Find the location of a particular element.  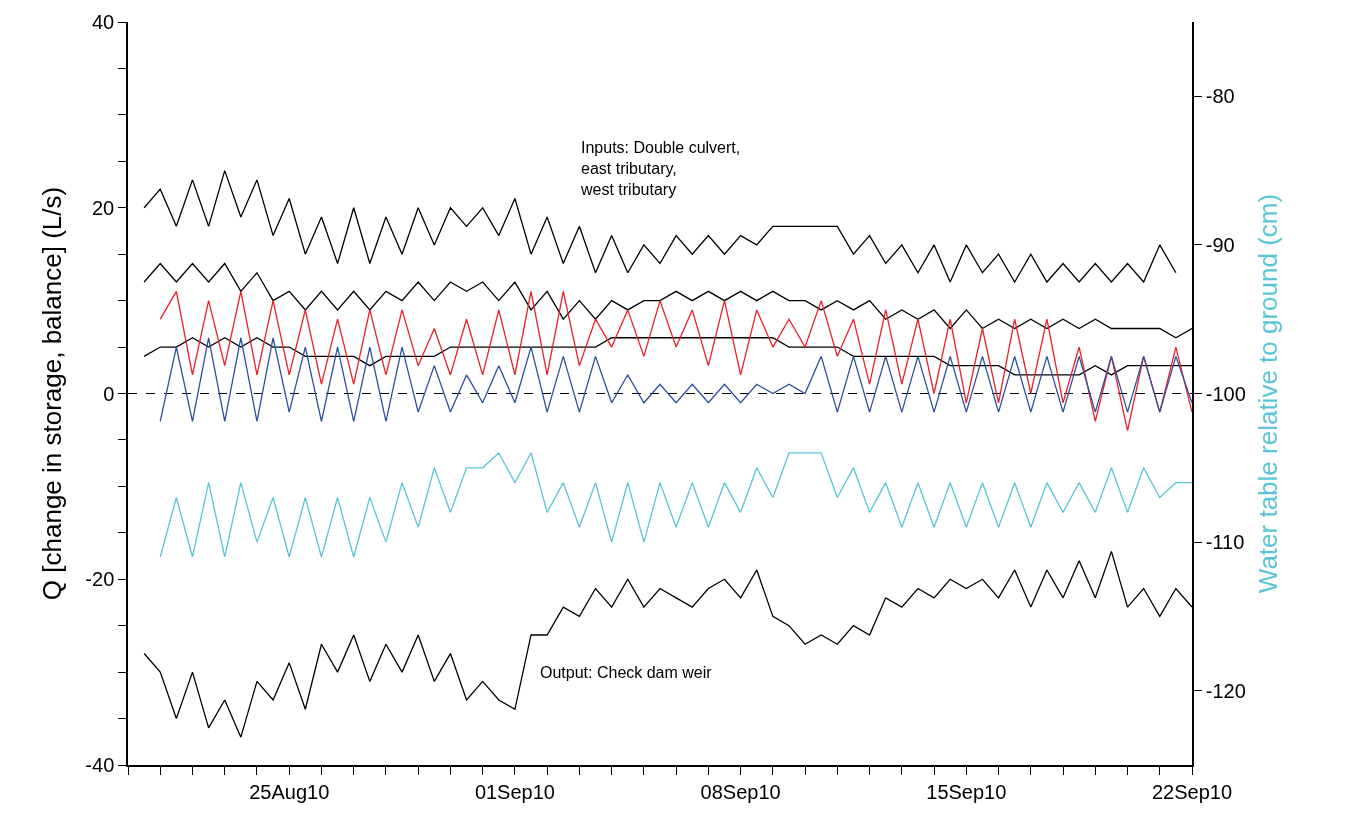

x-tick-label: 01Sep10 is located at coordinates (514, 791).